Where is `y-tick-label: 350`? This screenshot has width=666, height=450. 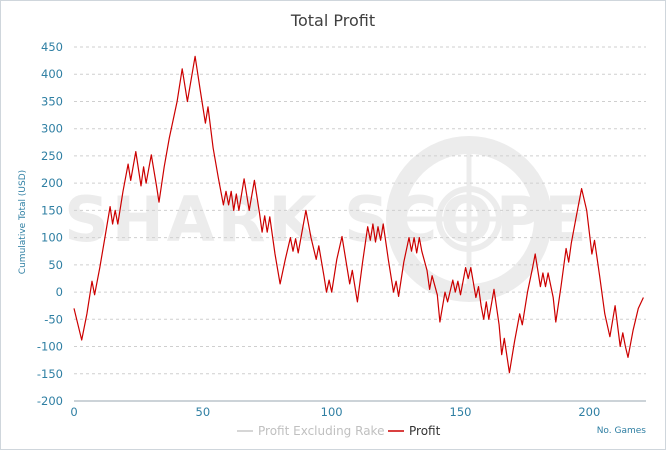
y-tick-label: 350 is located at coordinates (52, 101).